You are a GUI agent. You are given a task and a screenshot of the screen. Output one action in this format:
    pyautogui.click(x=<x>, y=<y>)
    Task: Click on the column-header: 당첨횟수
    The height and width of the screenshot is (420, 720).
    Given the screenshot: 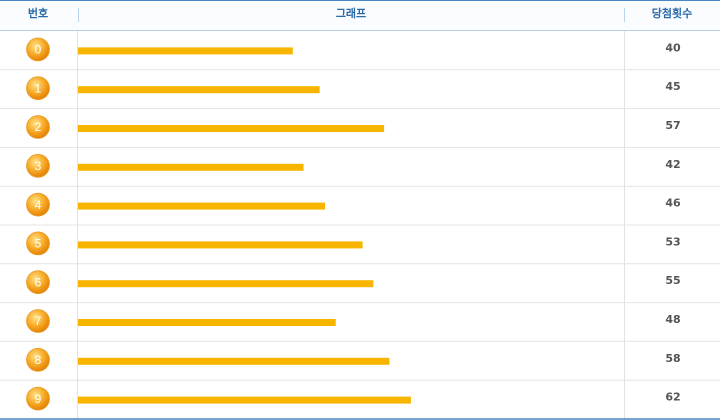 What is the action you would take?
    pyautogui.click(x=672, y=13)
    